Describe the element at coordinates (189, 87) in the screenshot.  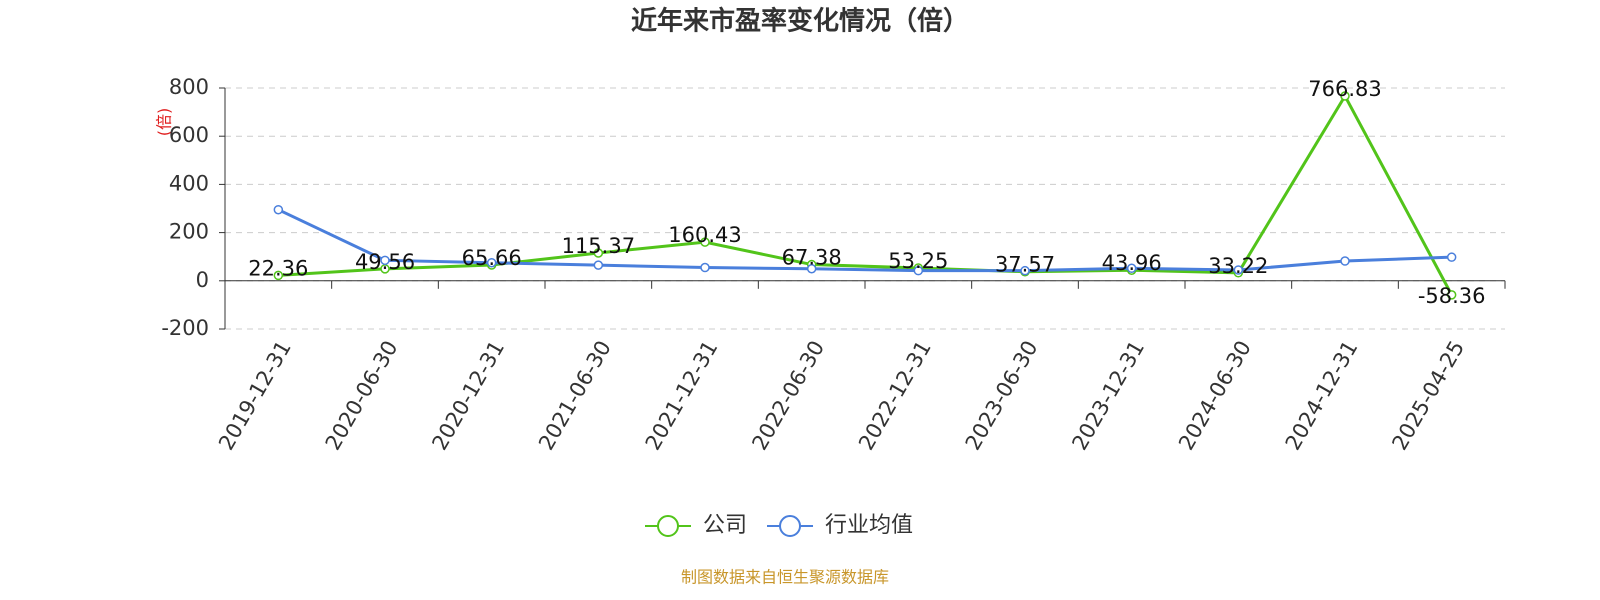
I see `y-tick-label: 800` at that location.